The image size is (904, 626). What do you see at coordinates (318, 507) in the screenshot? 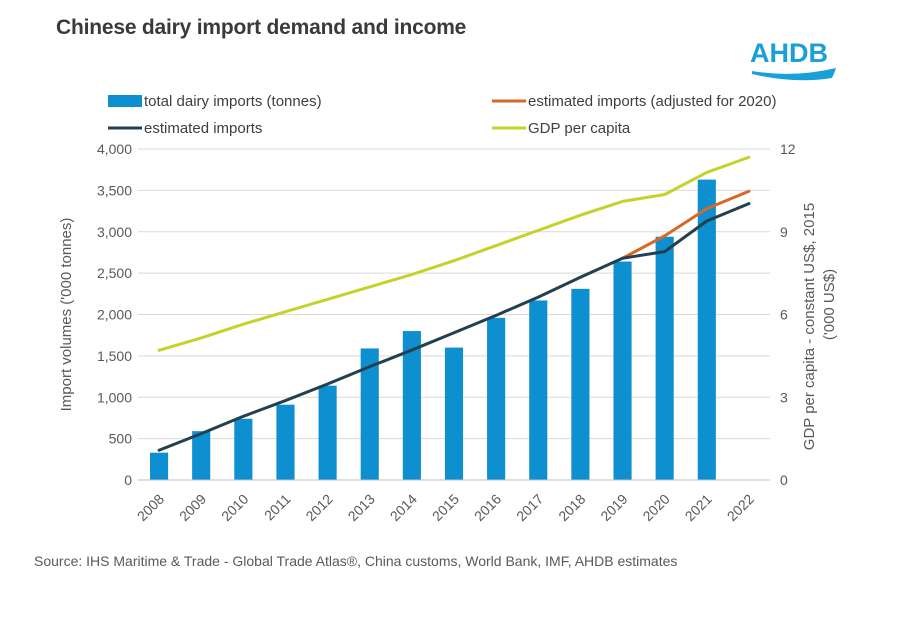
I see `x-tick-label: 2012` at bounding box center [318, 507].